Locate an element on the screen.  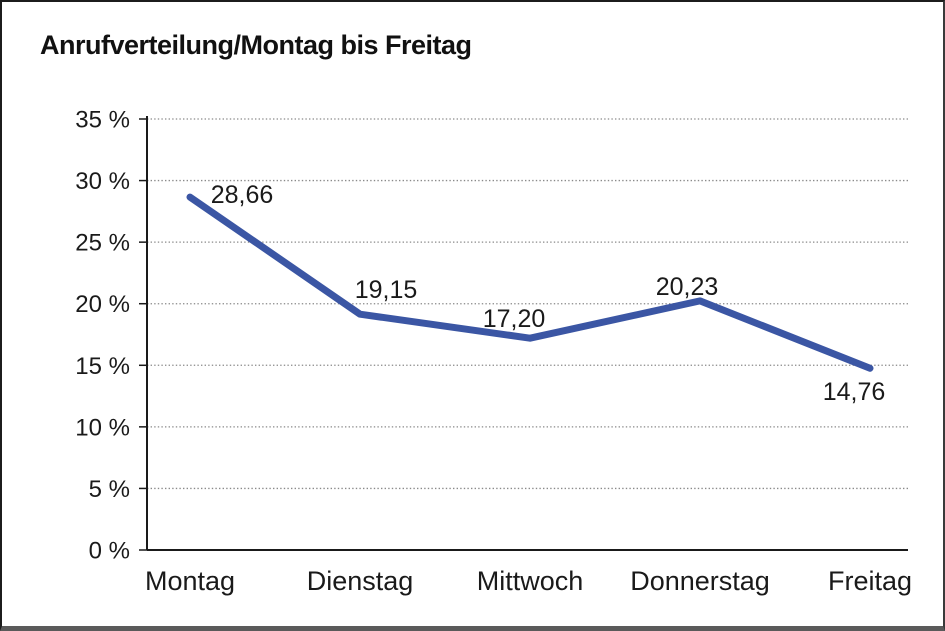
data-label: 19,15 is located at coordinates (386, 290).